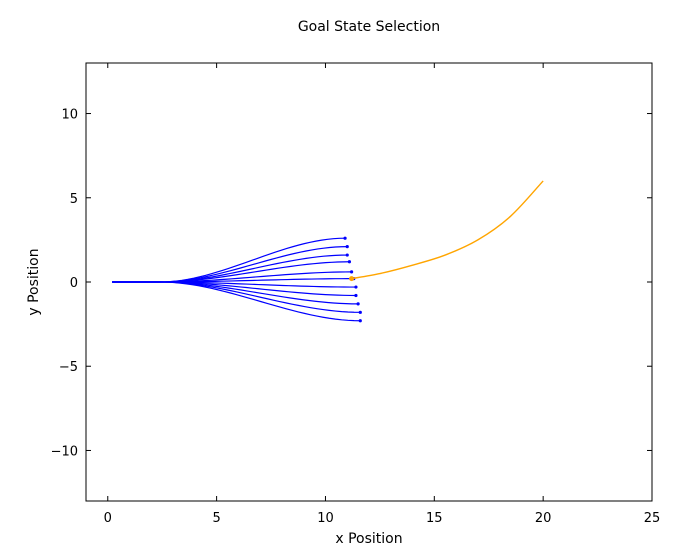  Describe the element at coordinates (64, 451) in the screenshot. I see `y-tick-label: −10` at that location.